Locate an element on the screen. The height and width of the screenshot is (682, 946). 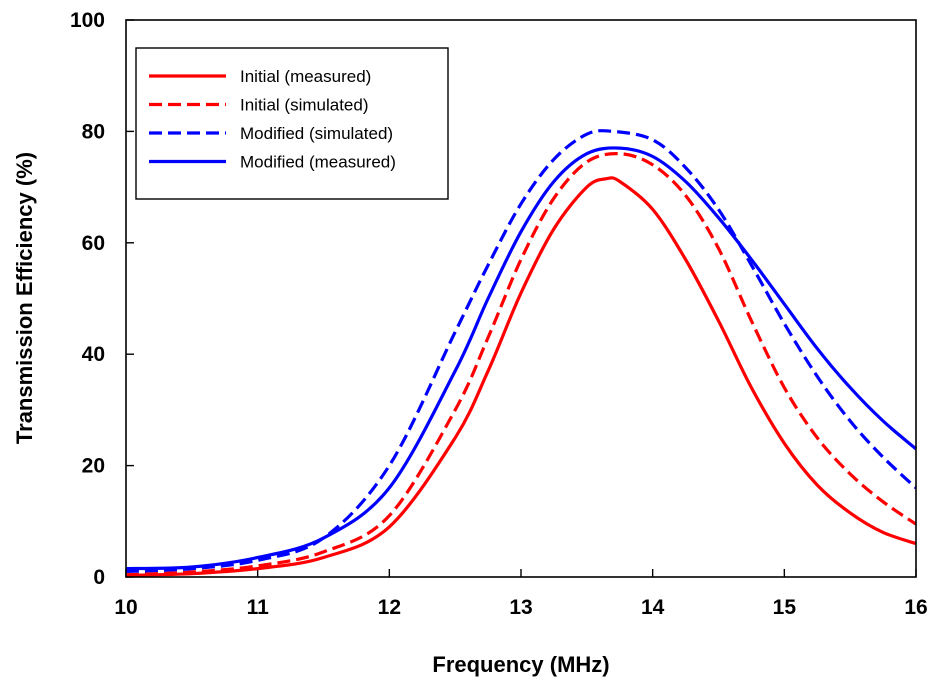
legend-box is located at coordinates (292, 123).